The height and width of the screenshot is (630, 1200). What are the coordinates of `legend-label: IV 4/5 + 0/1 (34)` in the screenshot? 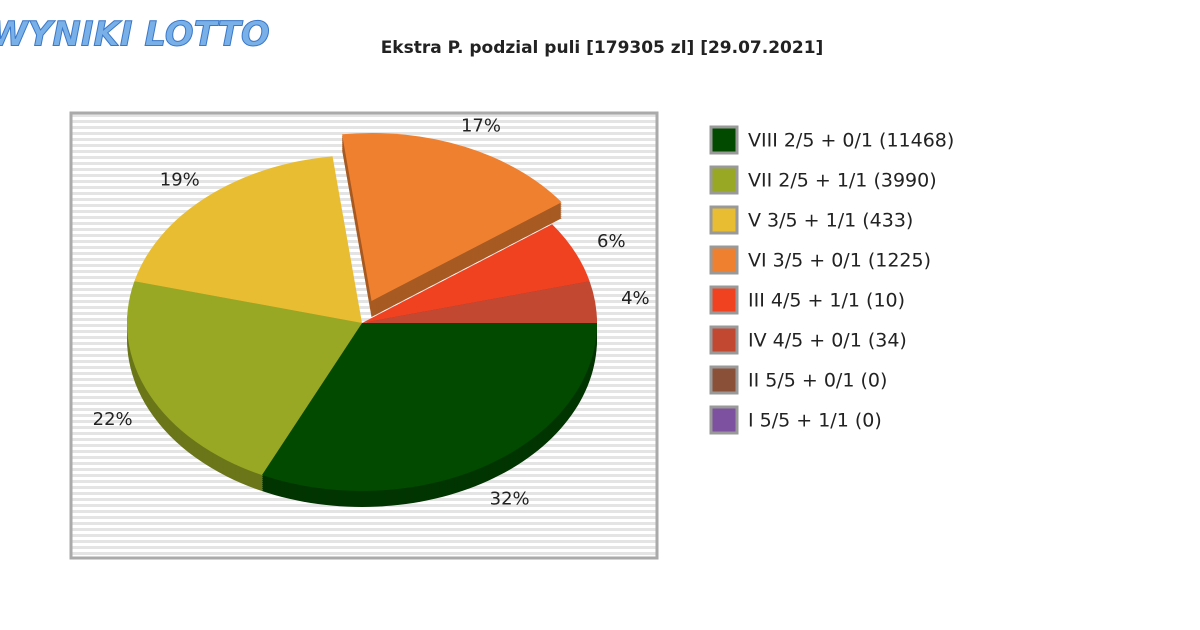 It's located at (827, 341).